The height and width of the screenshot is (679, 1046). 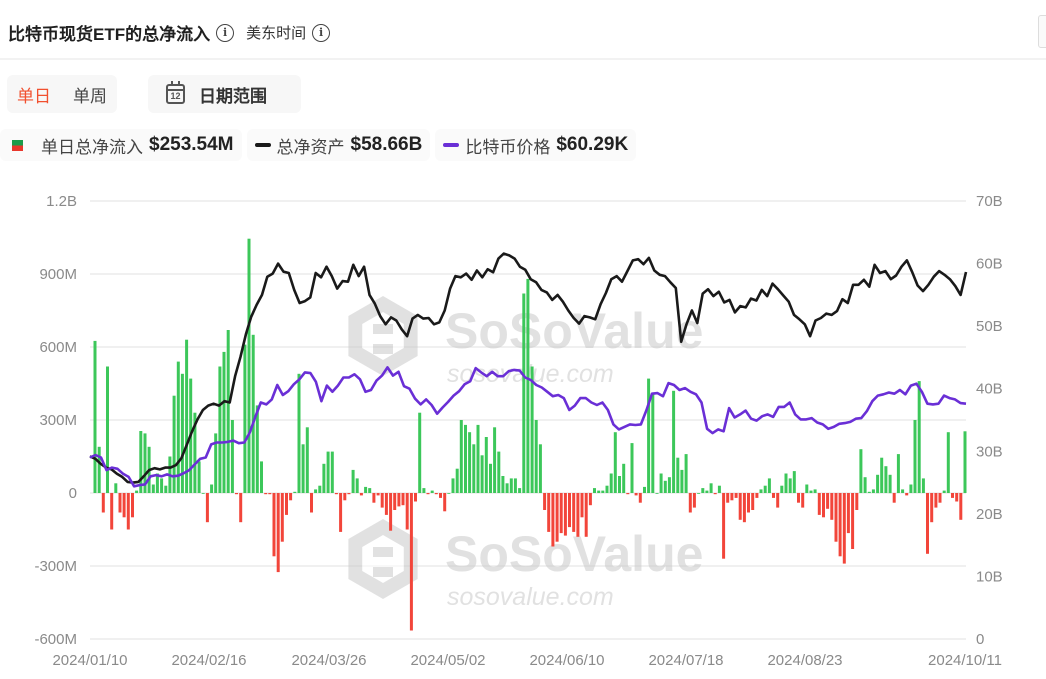 I want to click on info-icon: i, so click(x=225, y=32).